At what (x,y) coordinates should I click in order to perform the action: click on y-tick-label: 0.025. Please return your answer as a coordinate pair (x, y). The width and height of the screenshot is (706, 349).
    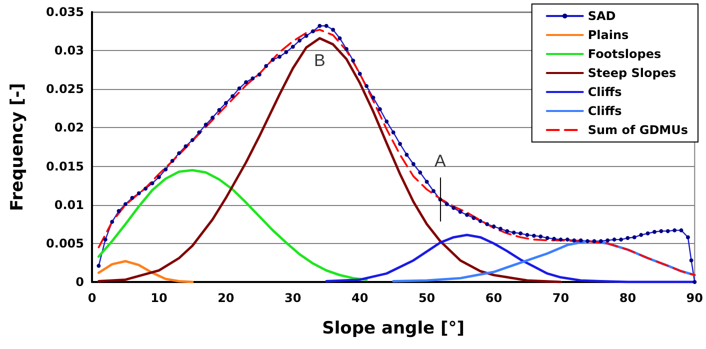
    Looking at the image, I should click on (65, 89).